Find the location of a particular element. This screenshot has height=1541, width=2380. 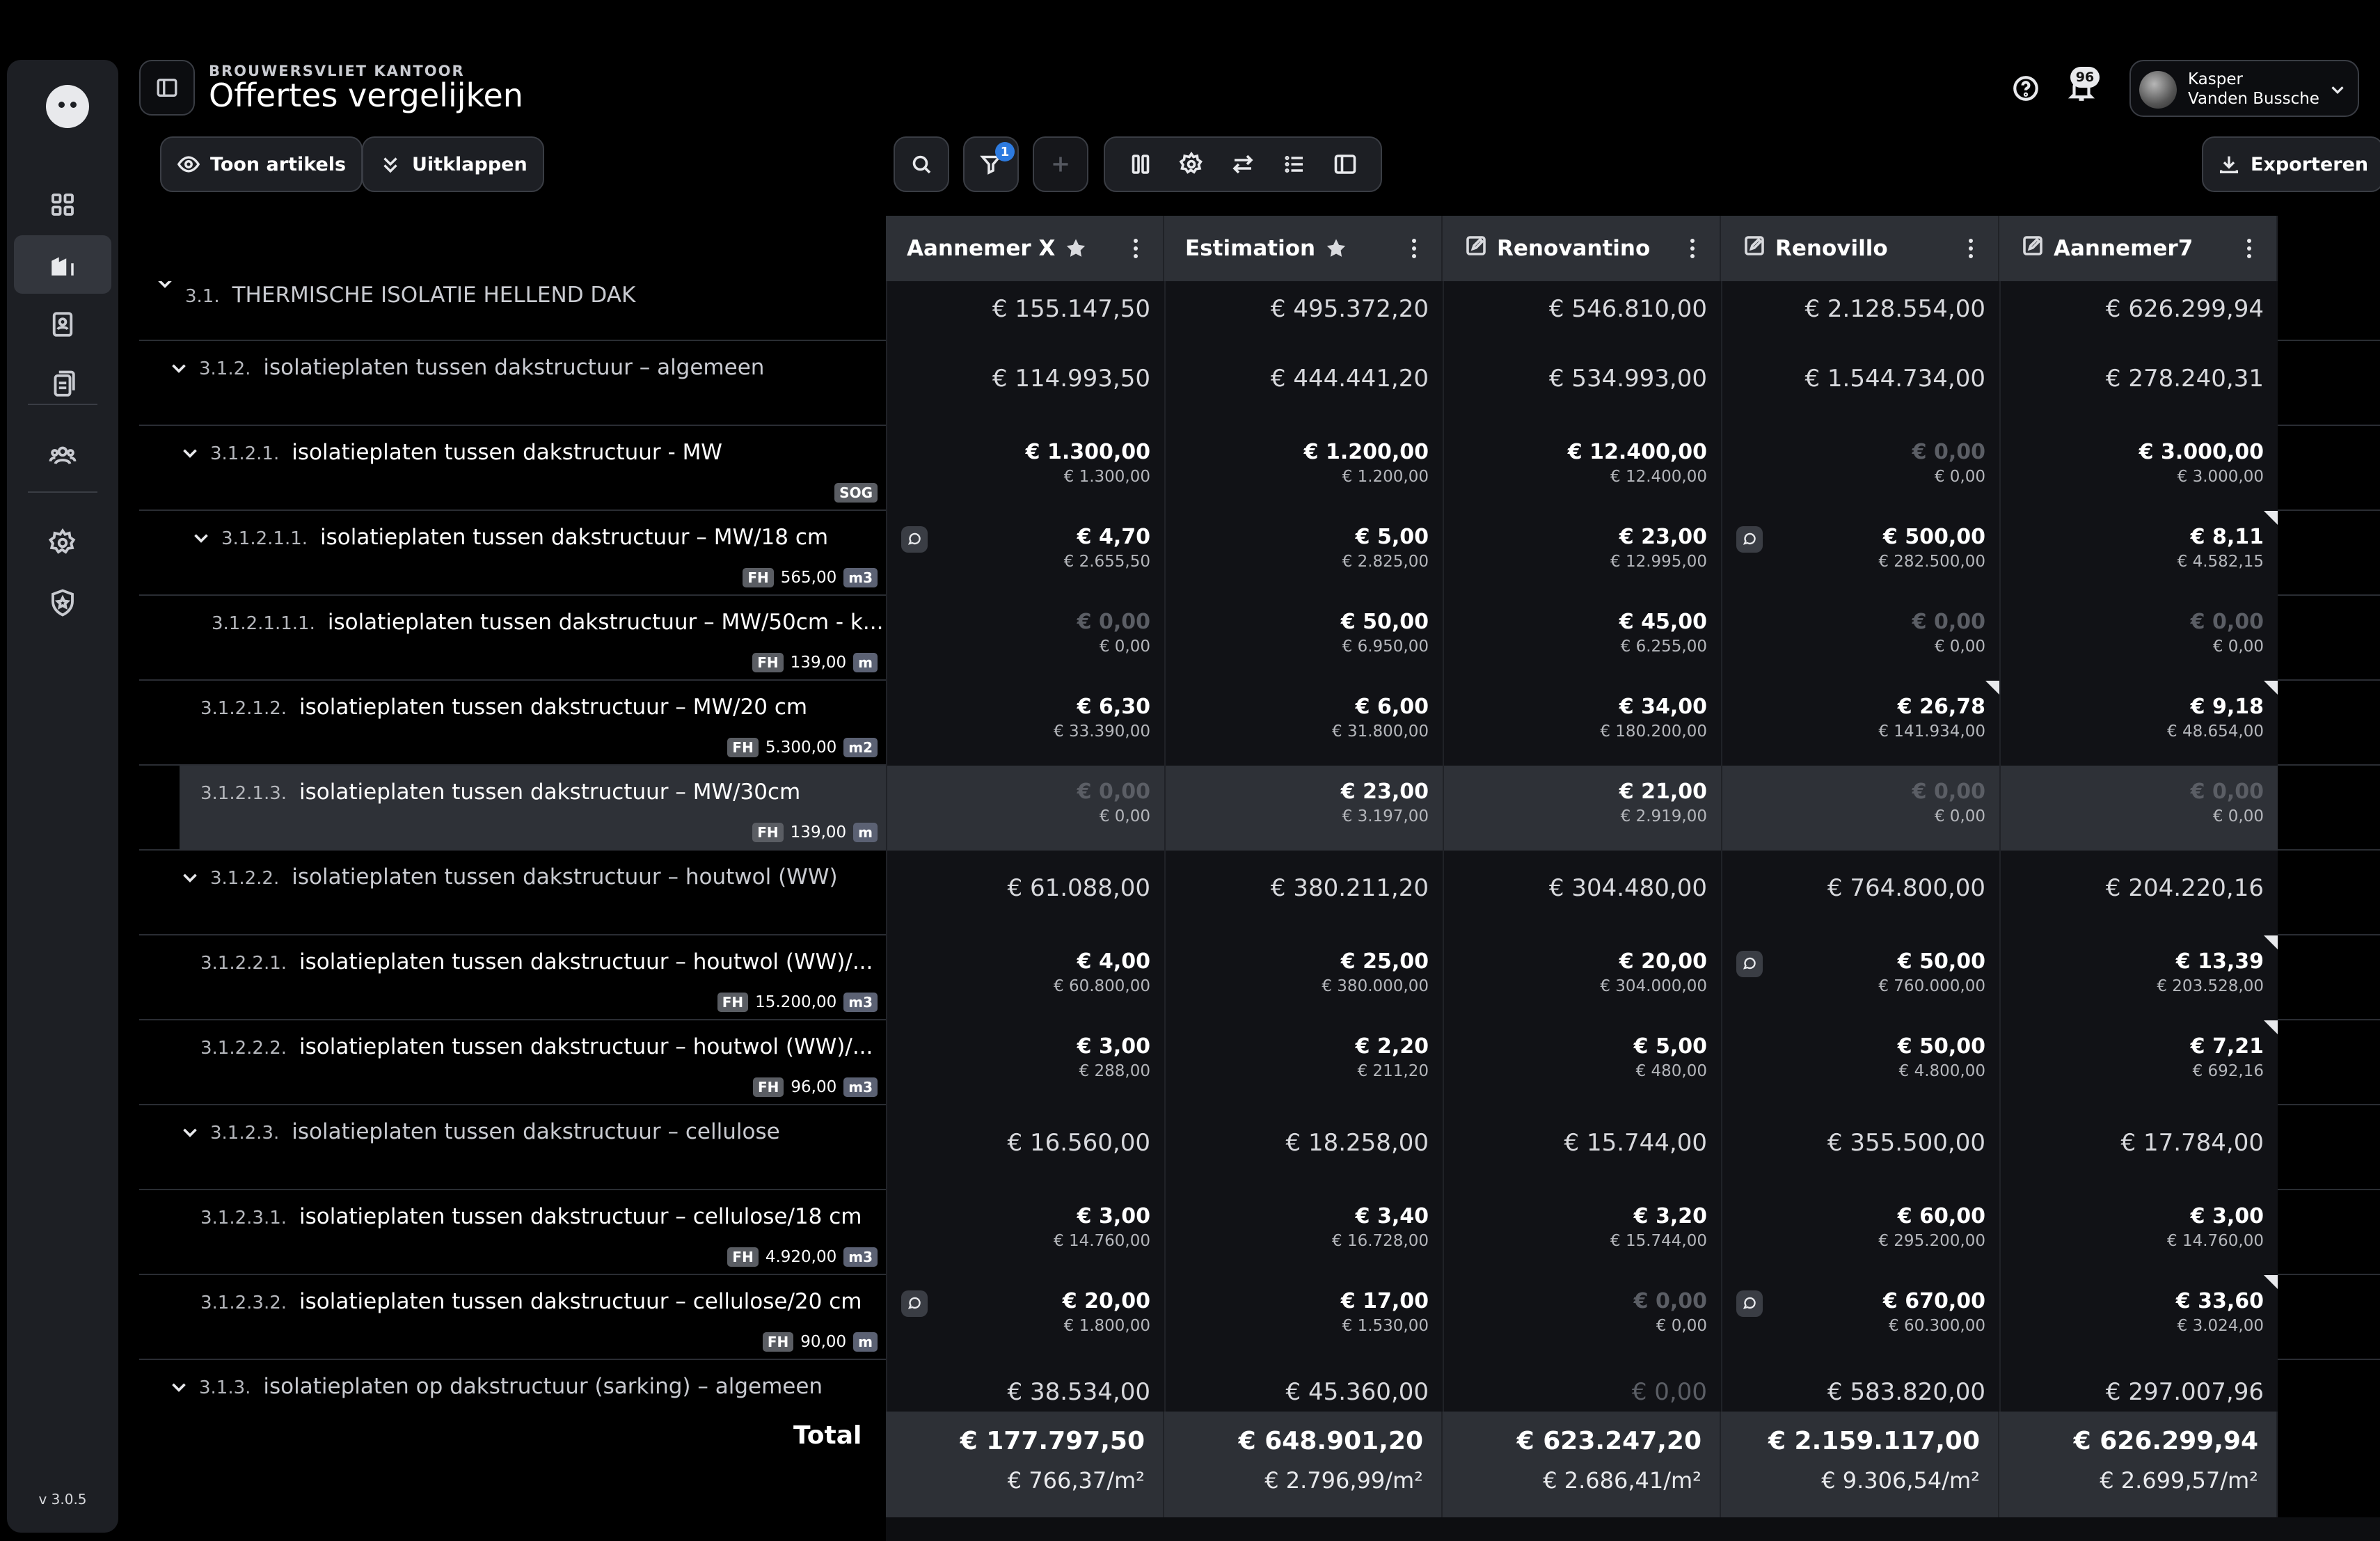

price-cell: € 5,00 € 2.825,00 is located at coordinates (1303, 553).